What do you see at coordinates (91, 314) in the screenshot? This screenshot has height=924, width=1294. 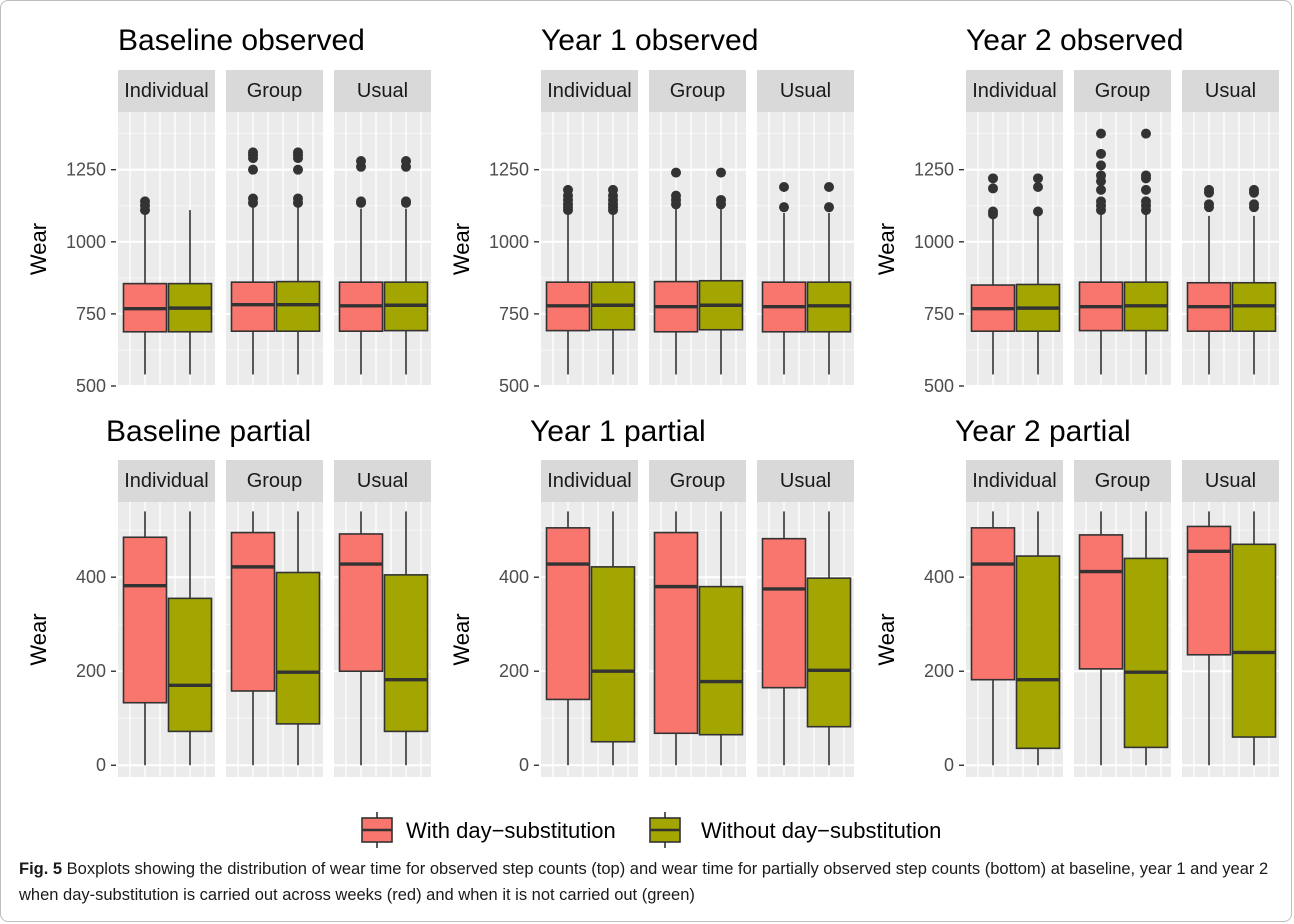 I see `y-tick-label: 750` at bounding box center [91, 314].